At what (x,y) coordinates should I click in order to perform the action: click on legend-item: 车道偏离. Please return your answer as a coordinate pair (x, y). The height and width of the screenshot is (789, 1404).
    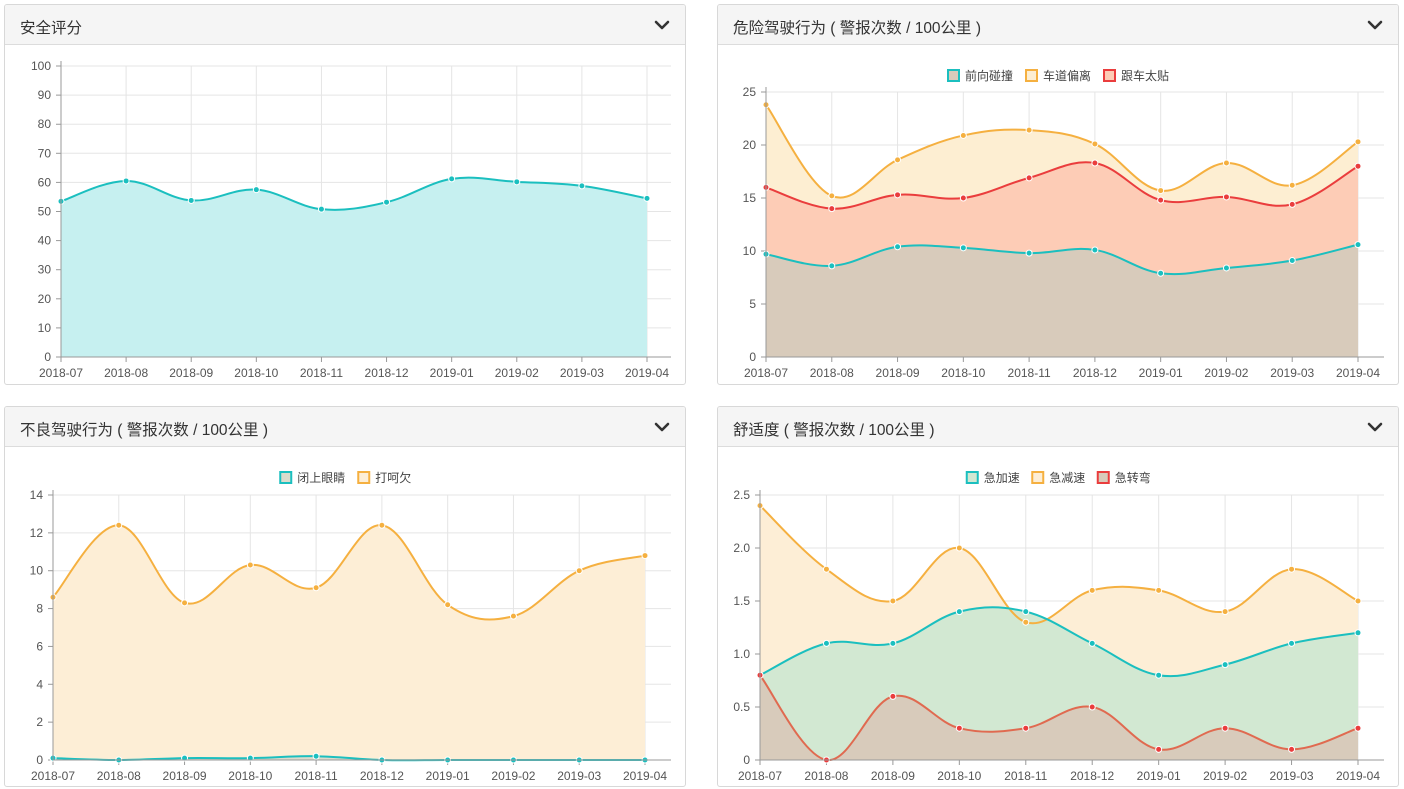
    Looking at the image, I should click on (1058, 75).